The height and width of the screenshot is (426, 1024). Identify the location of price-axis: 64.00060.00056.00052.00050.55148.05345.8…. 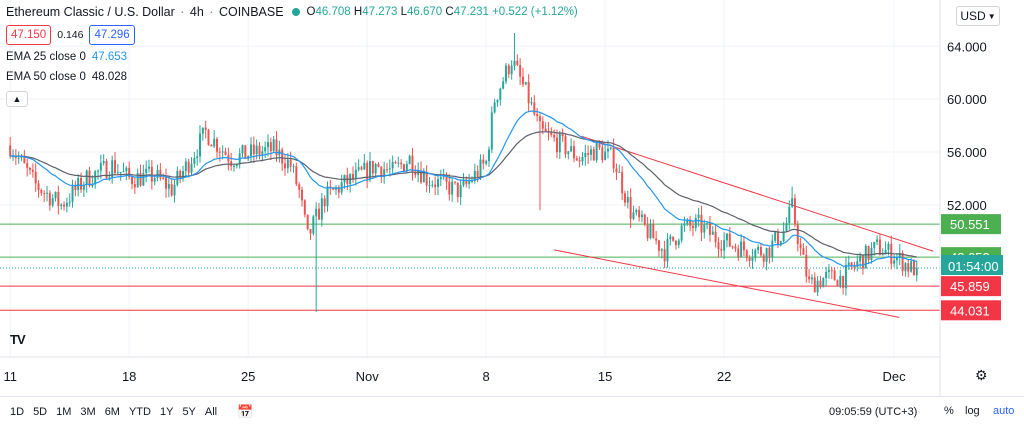
(972, 180).